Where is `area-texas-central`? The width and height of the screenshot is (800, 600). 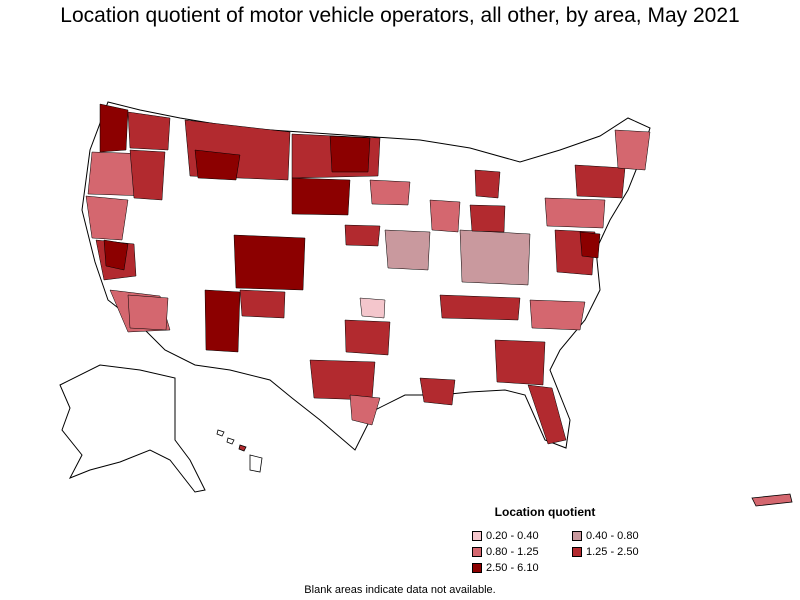
area-texas-central is located at coordinates (342, 380).